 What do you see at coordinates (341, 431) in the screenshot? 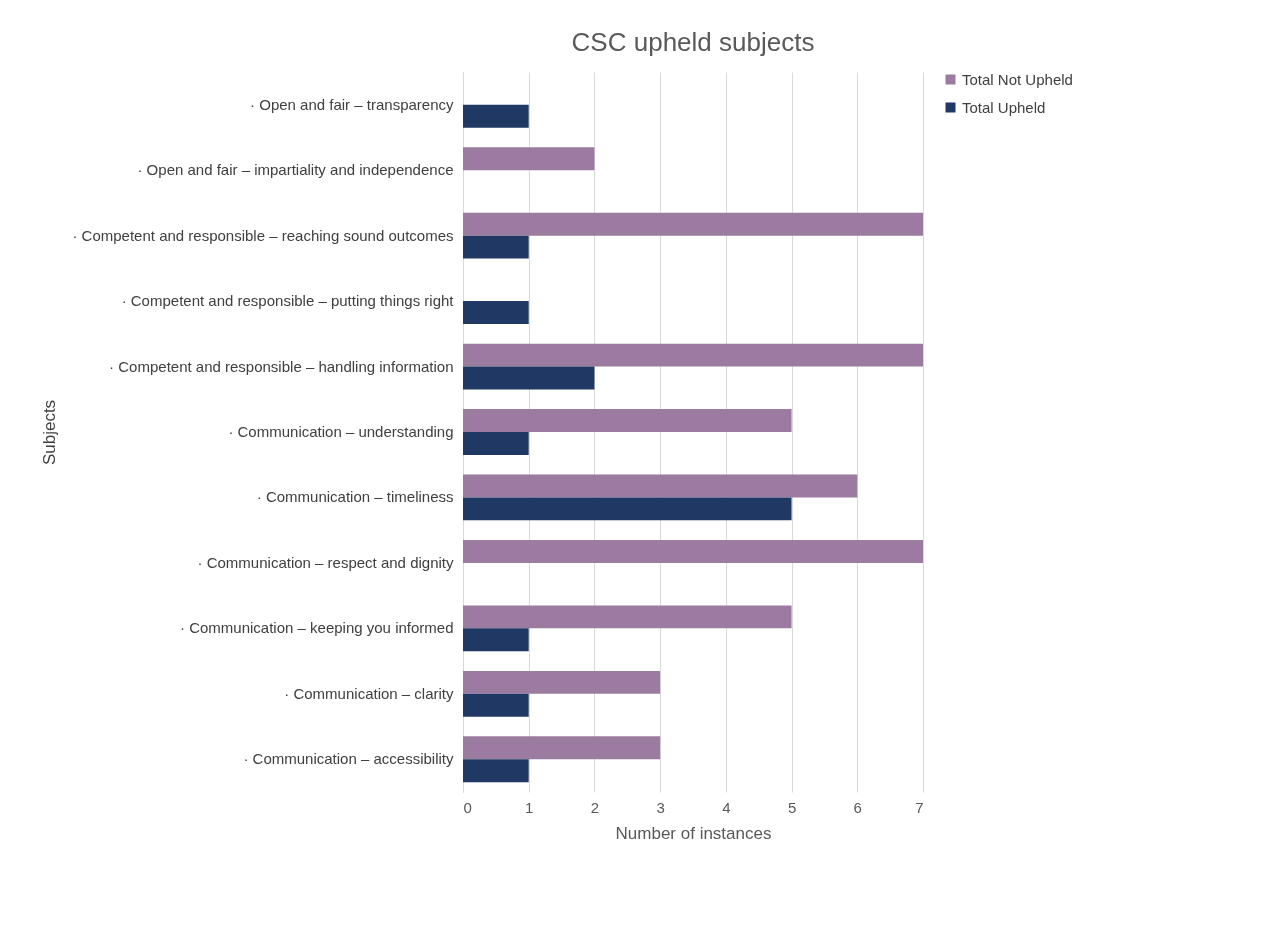
I see `y-tick-label: · Communication – understanding` at bounding box center [341, 431].